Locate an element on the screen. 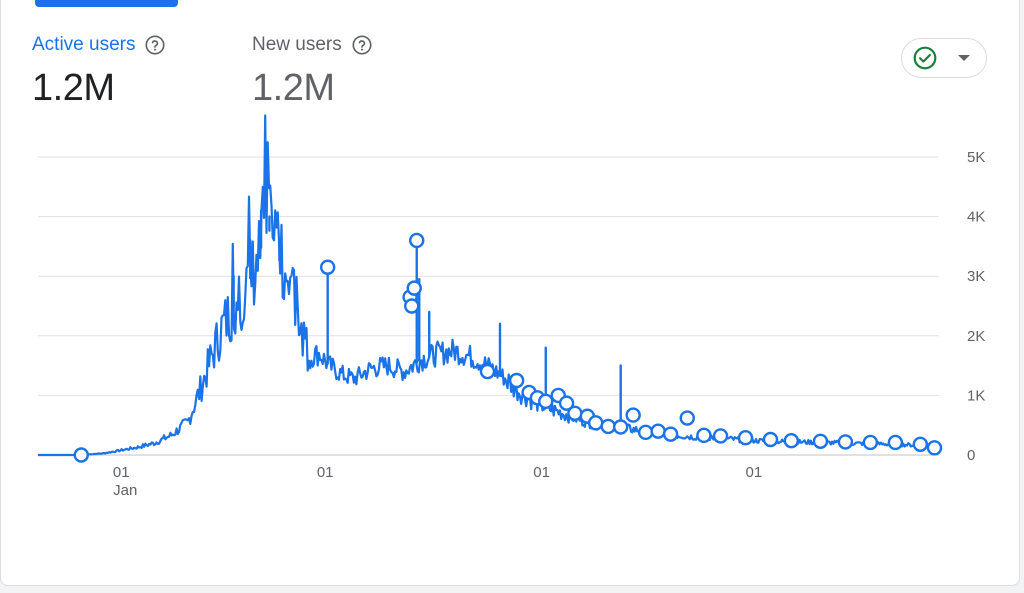 Image resolution: width=1024 pixels, height=593 pixels. x-tick-sublabel: Jan is located at coordinates (125, 490).